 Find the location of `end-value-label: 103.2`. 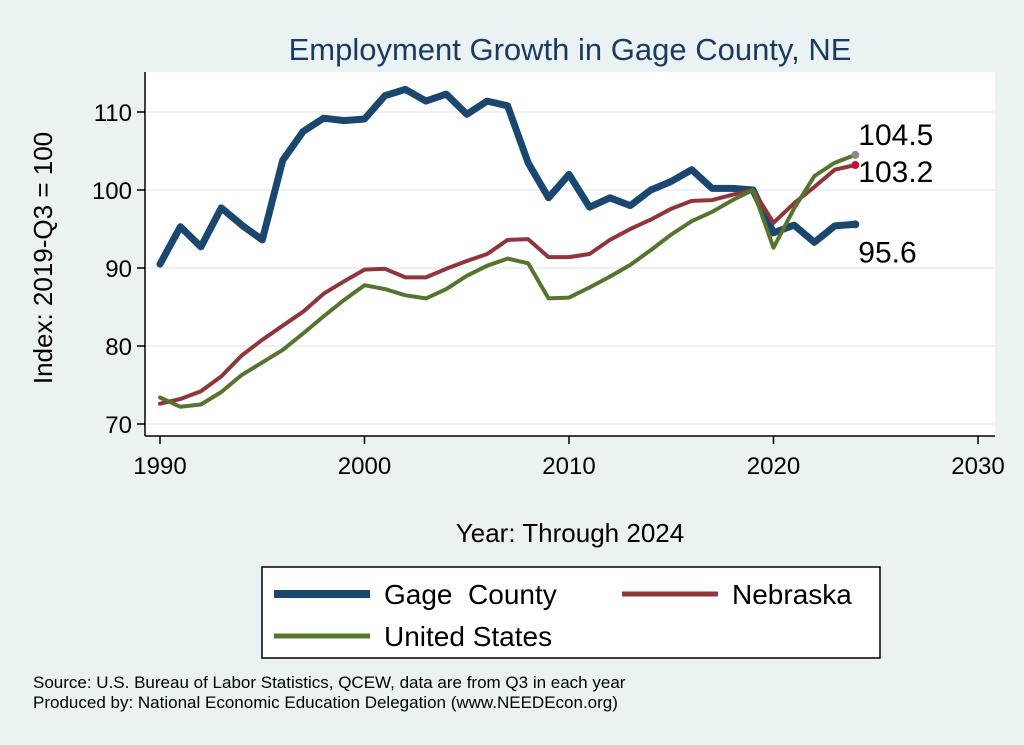

end-value-label: 103.2 is located at coordinates (895, 172).